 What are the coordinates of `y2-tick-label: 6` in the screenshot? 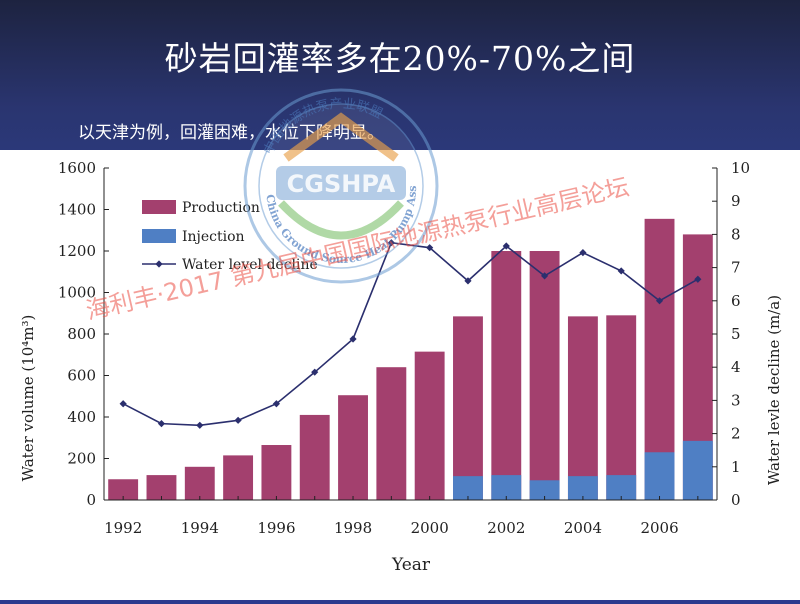 It's located at (736, 301).